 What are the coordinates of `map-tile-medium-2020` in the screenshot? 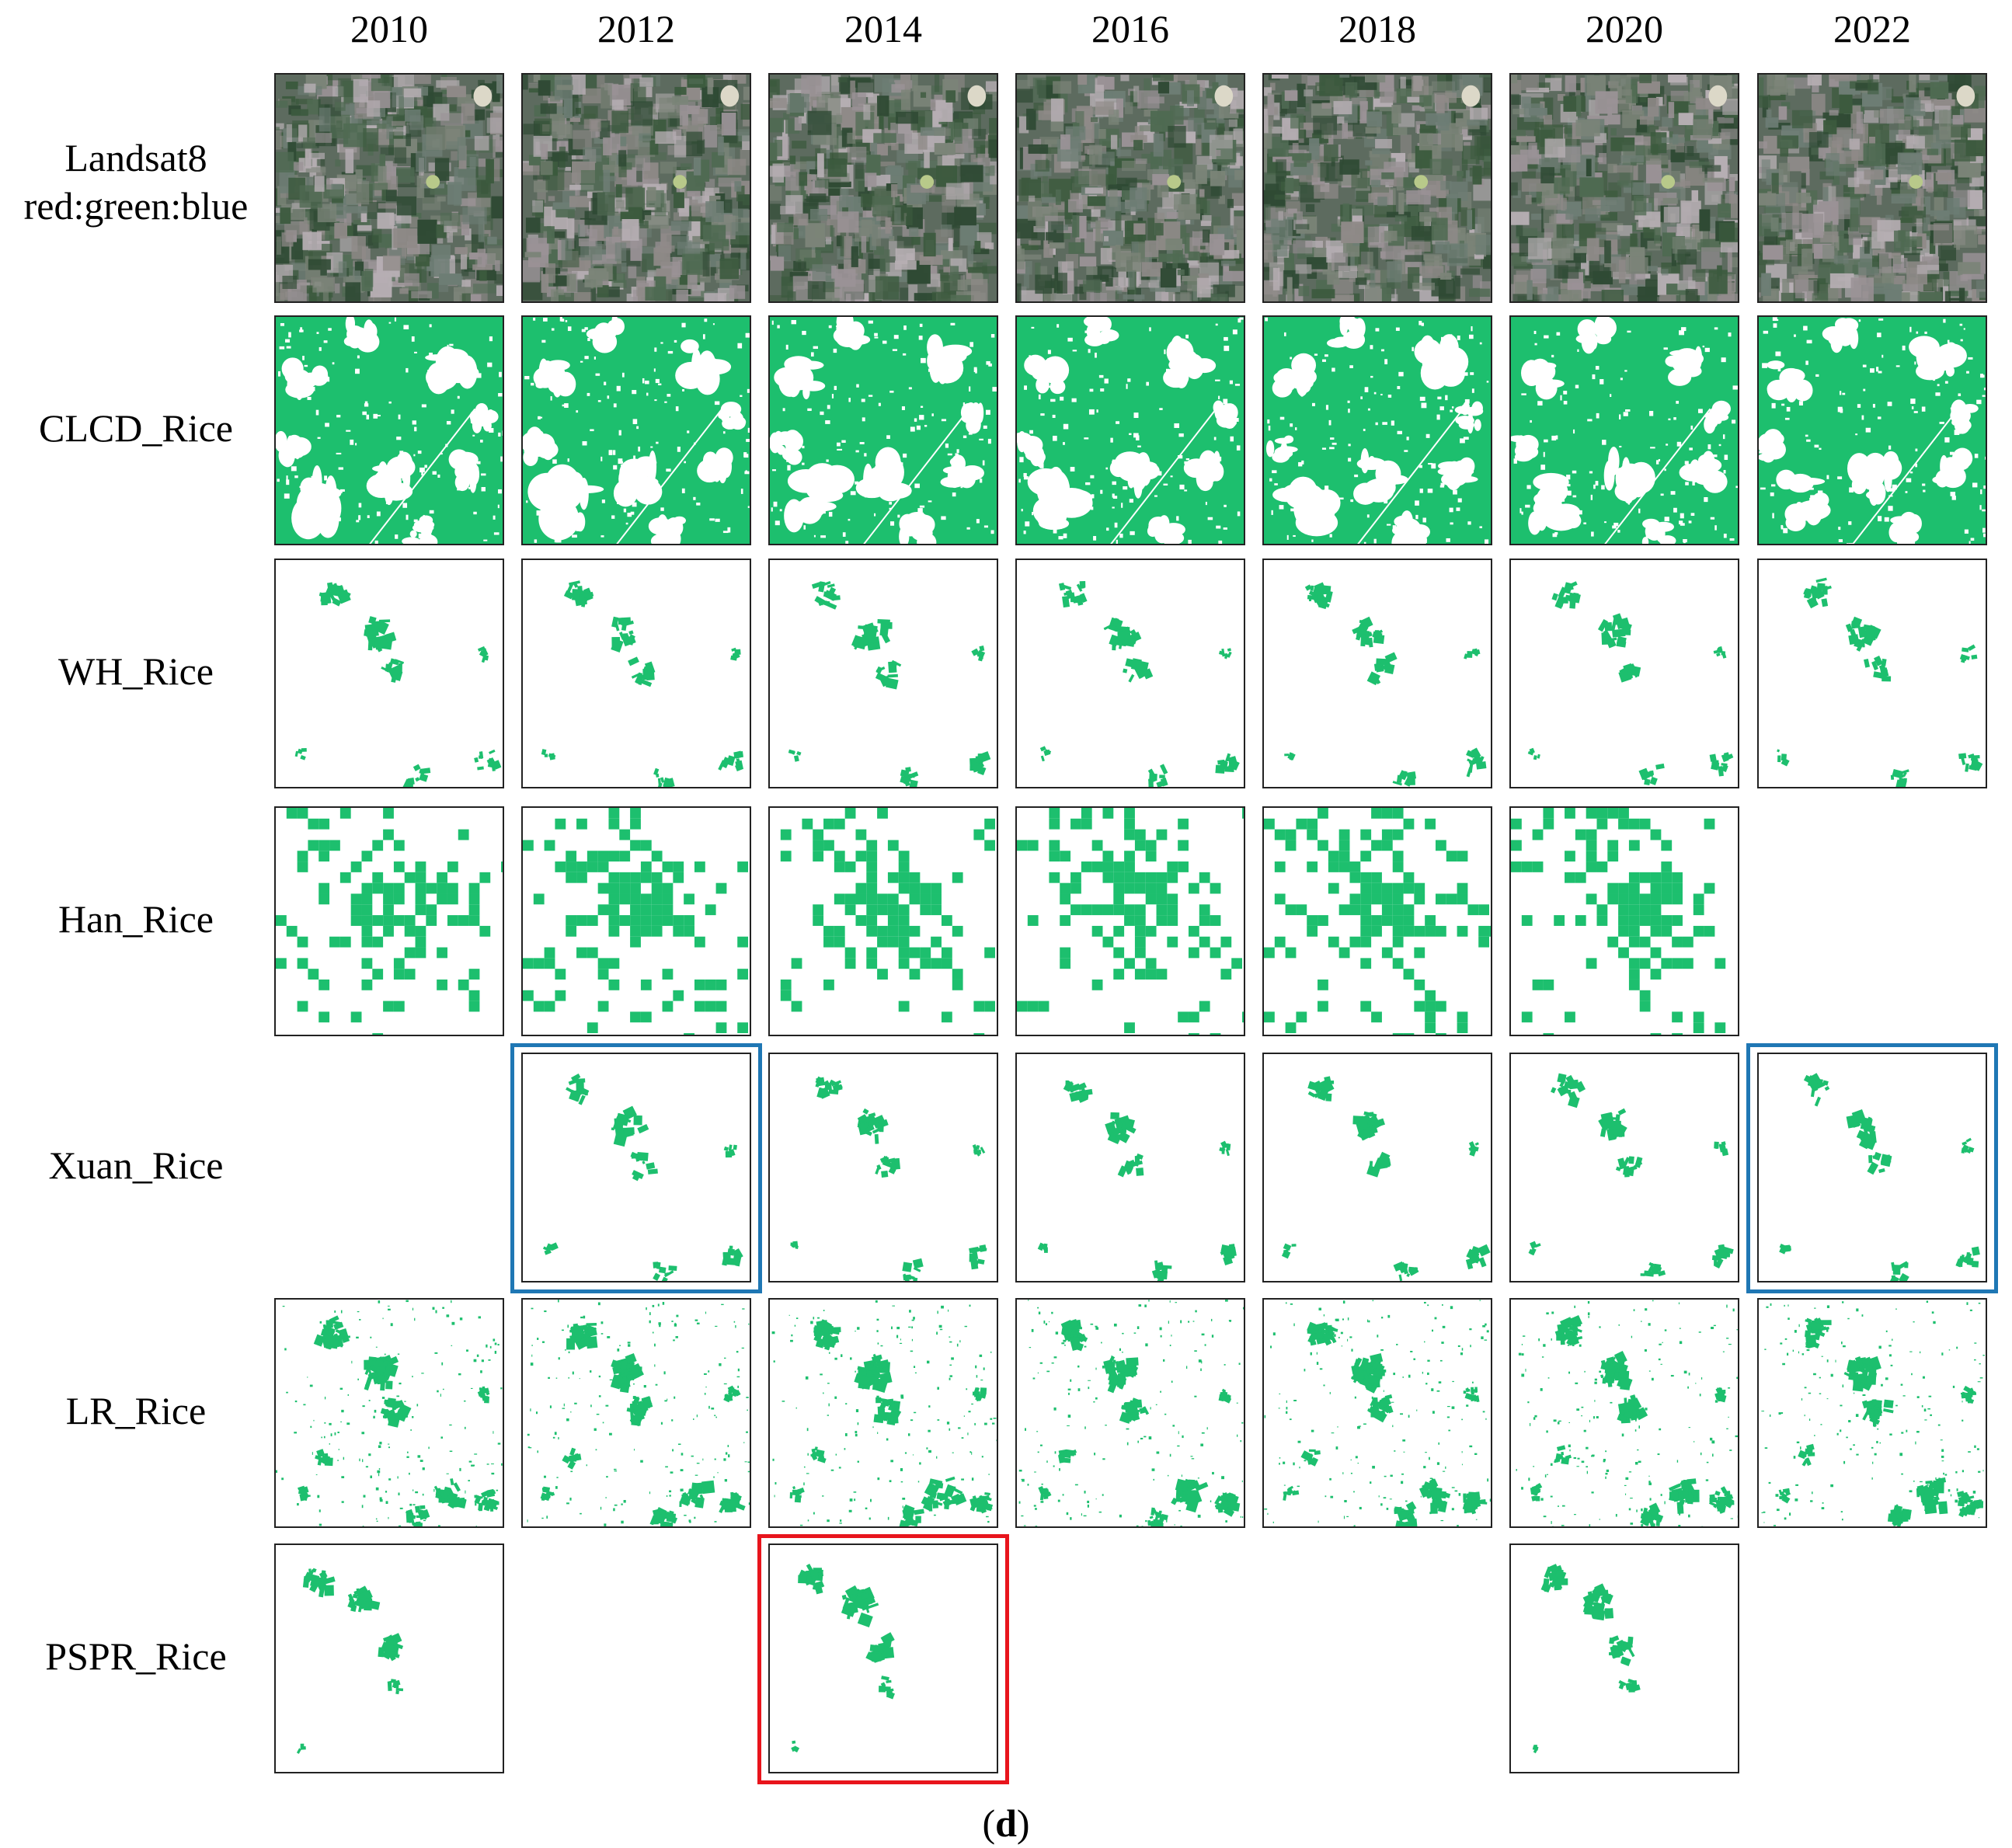 It's located at (1624, 1413).